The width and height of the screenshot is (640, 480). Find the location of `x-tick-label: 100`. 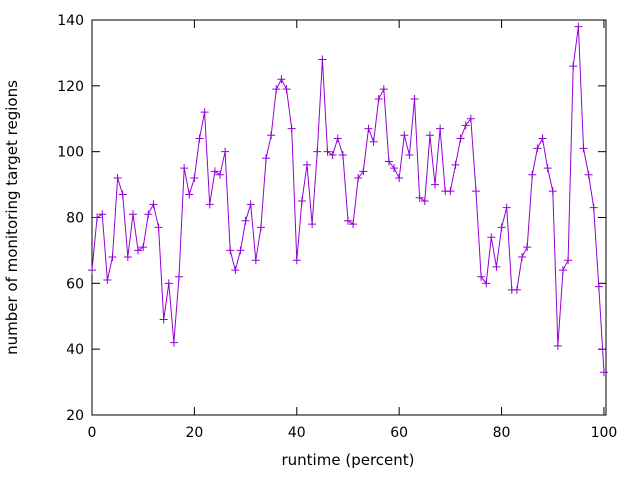

x-tick-label: 100 is located at coordinates (604, 433).